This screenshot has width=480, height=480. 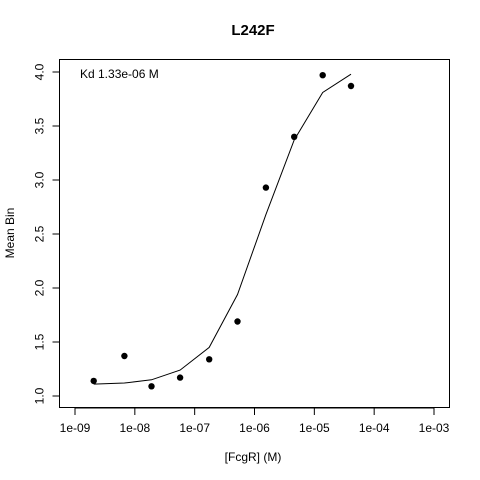 What do you see at coordinates (119, 74) in the screenshot?
I see `kd-annotation: Kd 1.33e-06 M` at bounding box center [119, 74].